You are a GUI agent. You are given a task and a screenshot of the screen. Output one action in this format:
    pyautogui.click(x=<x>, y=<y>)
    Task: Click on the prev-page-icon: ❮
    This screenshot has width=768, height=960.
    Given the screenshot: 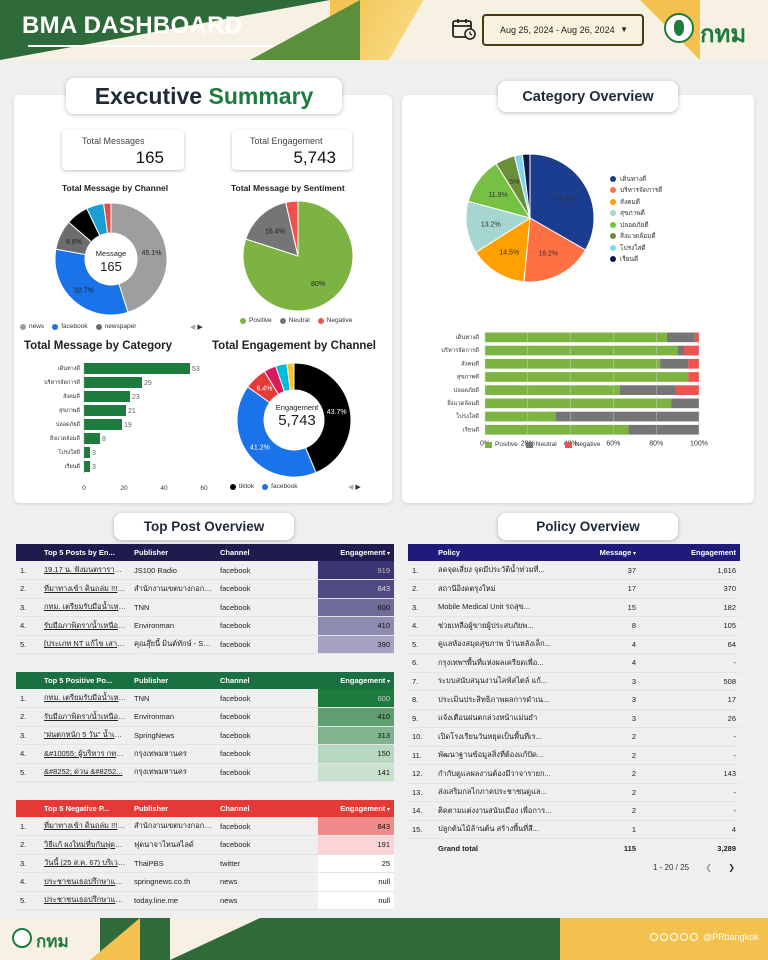 What is the action you would take?
    pyautogui.click(x=708, y=867)
    